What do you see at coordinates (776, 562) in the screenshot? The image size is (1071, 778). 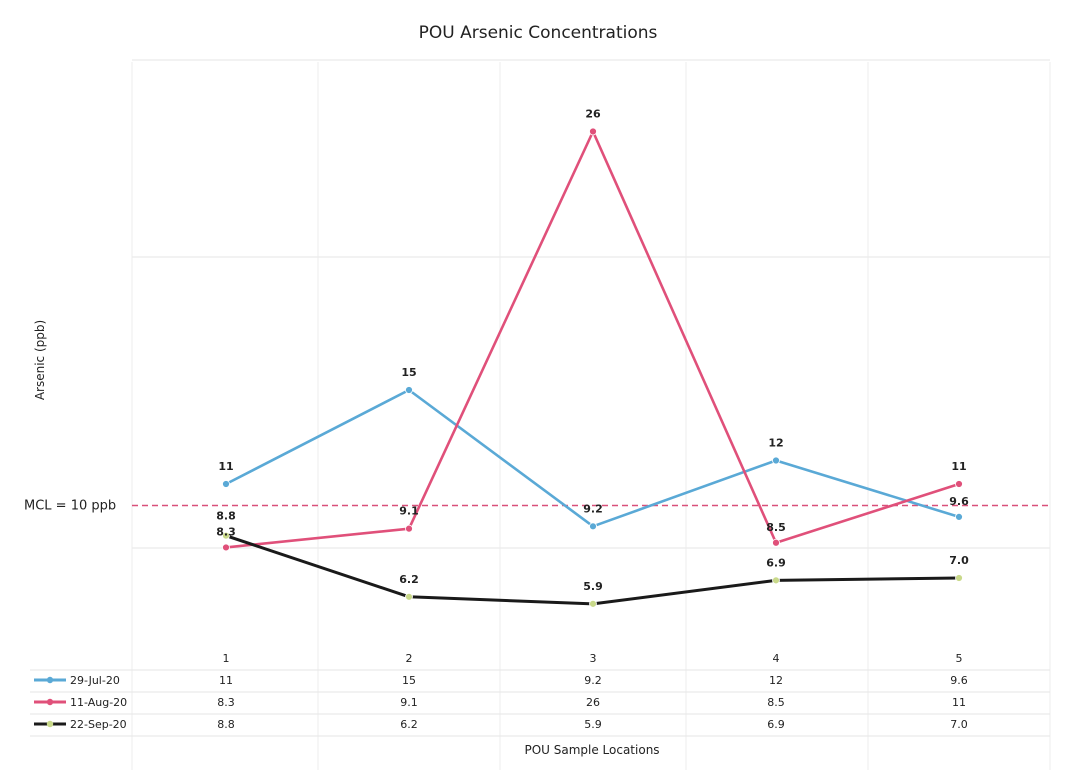 I see `data-label: 6.9` at bounding box center [776, 562].